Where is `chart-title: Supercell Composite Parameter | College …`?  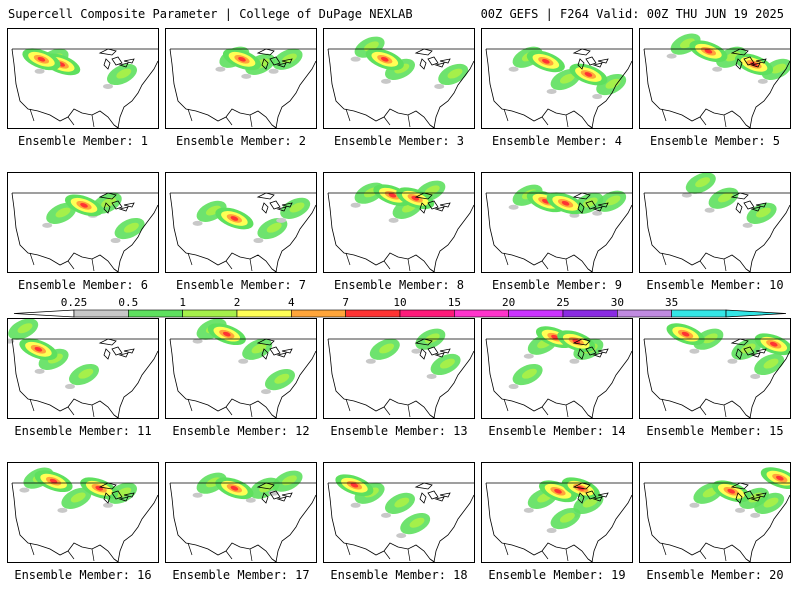
chart-title: Supercell Composite Parameter | College … is located at coordinates (210, 14).